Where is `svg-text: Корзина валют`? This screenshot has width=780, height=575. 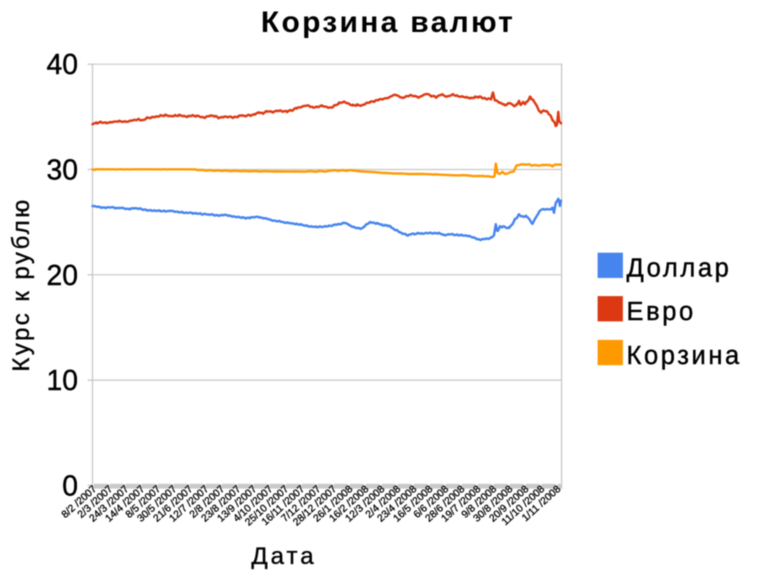 svg-text: Корзина валют is located at coordinates (388, 22).